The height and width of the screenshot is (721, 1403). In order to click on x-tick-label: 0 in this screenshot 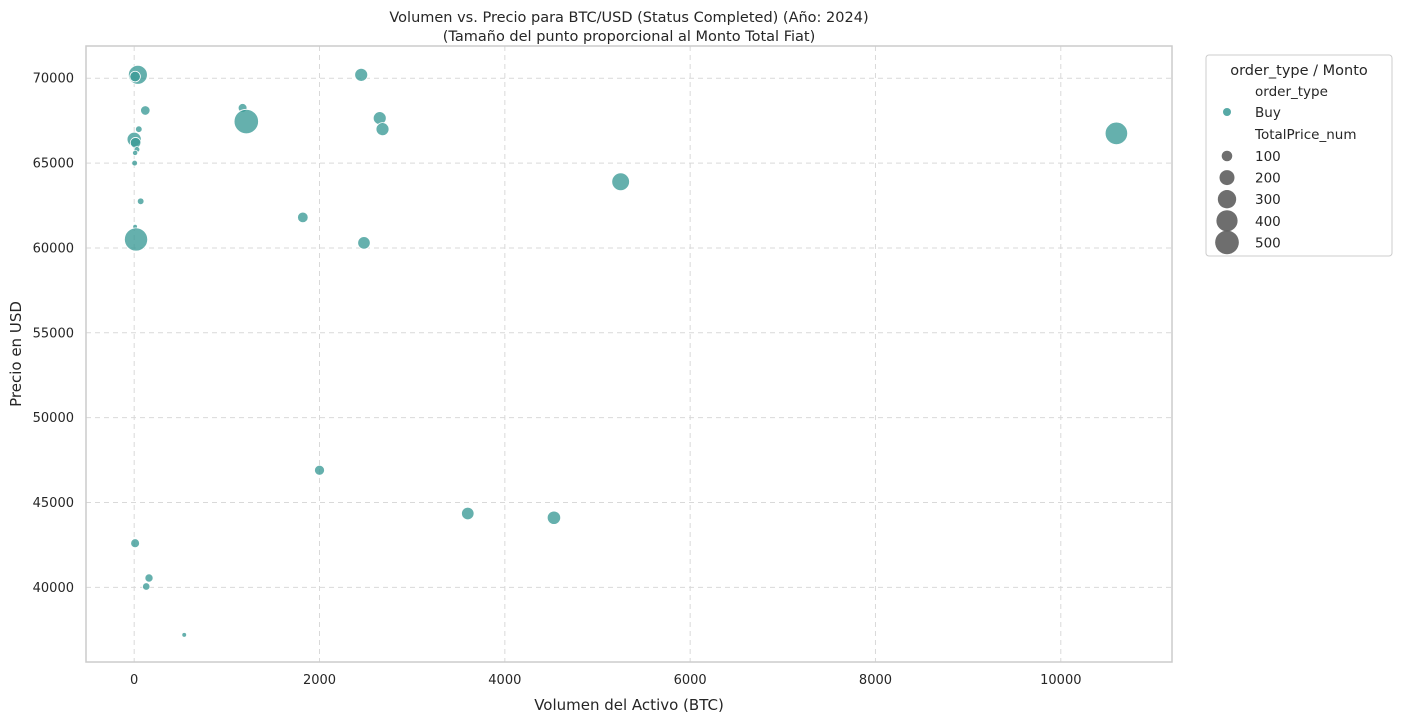, I will do `click(134, 680)`.